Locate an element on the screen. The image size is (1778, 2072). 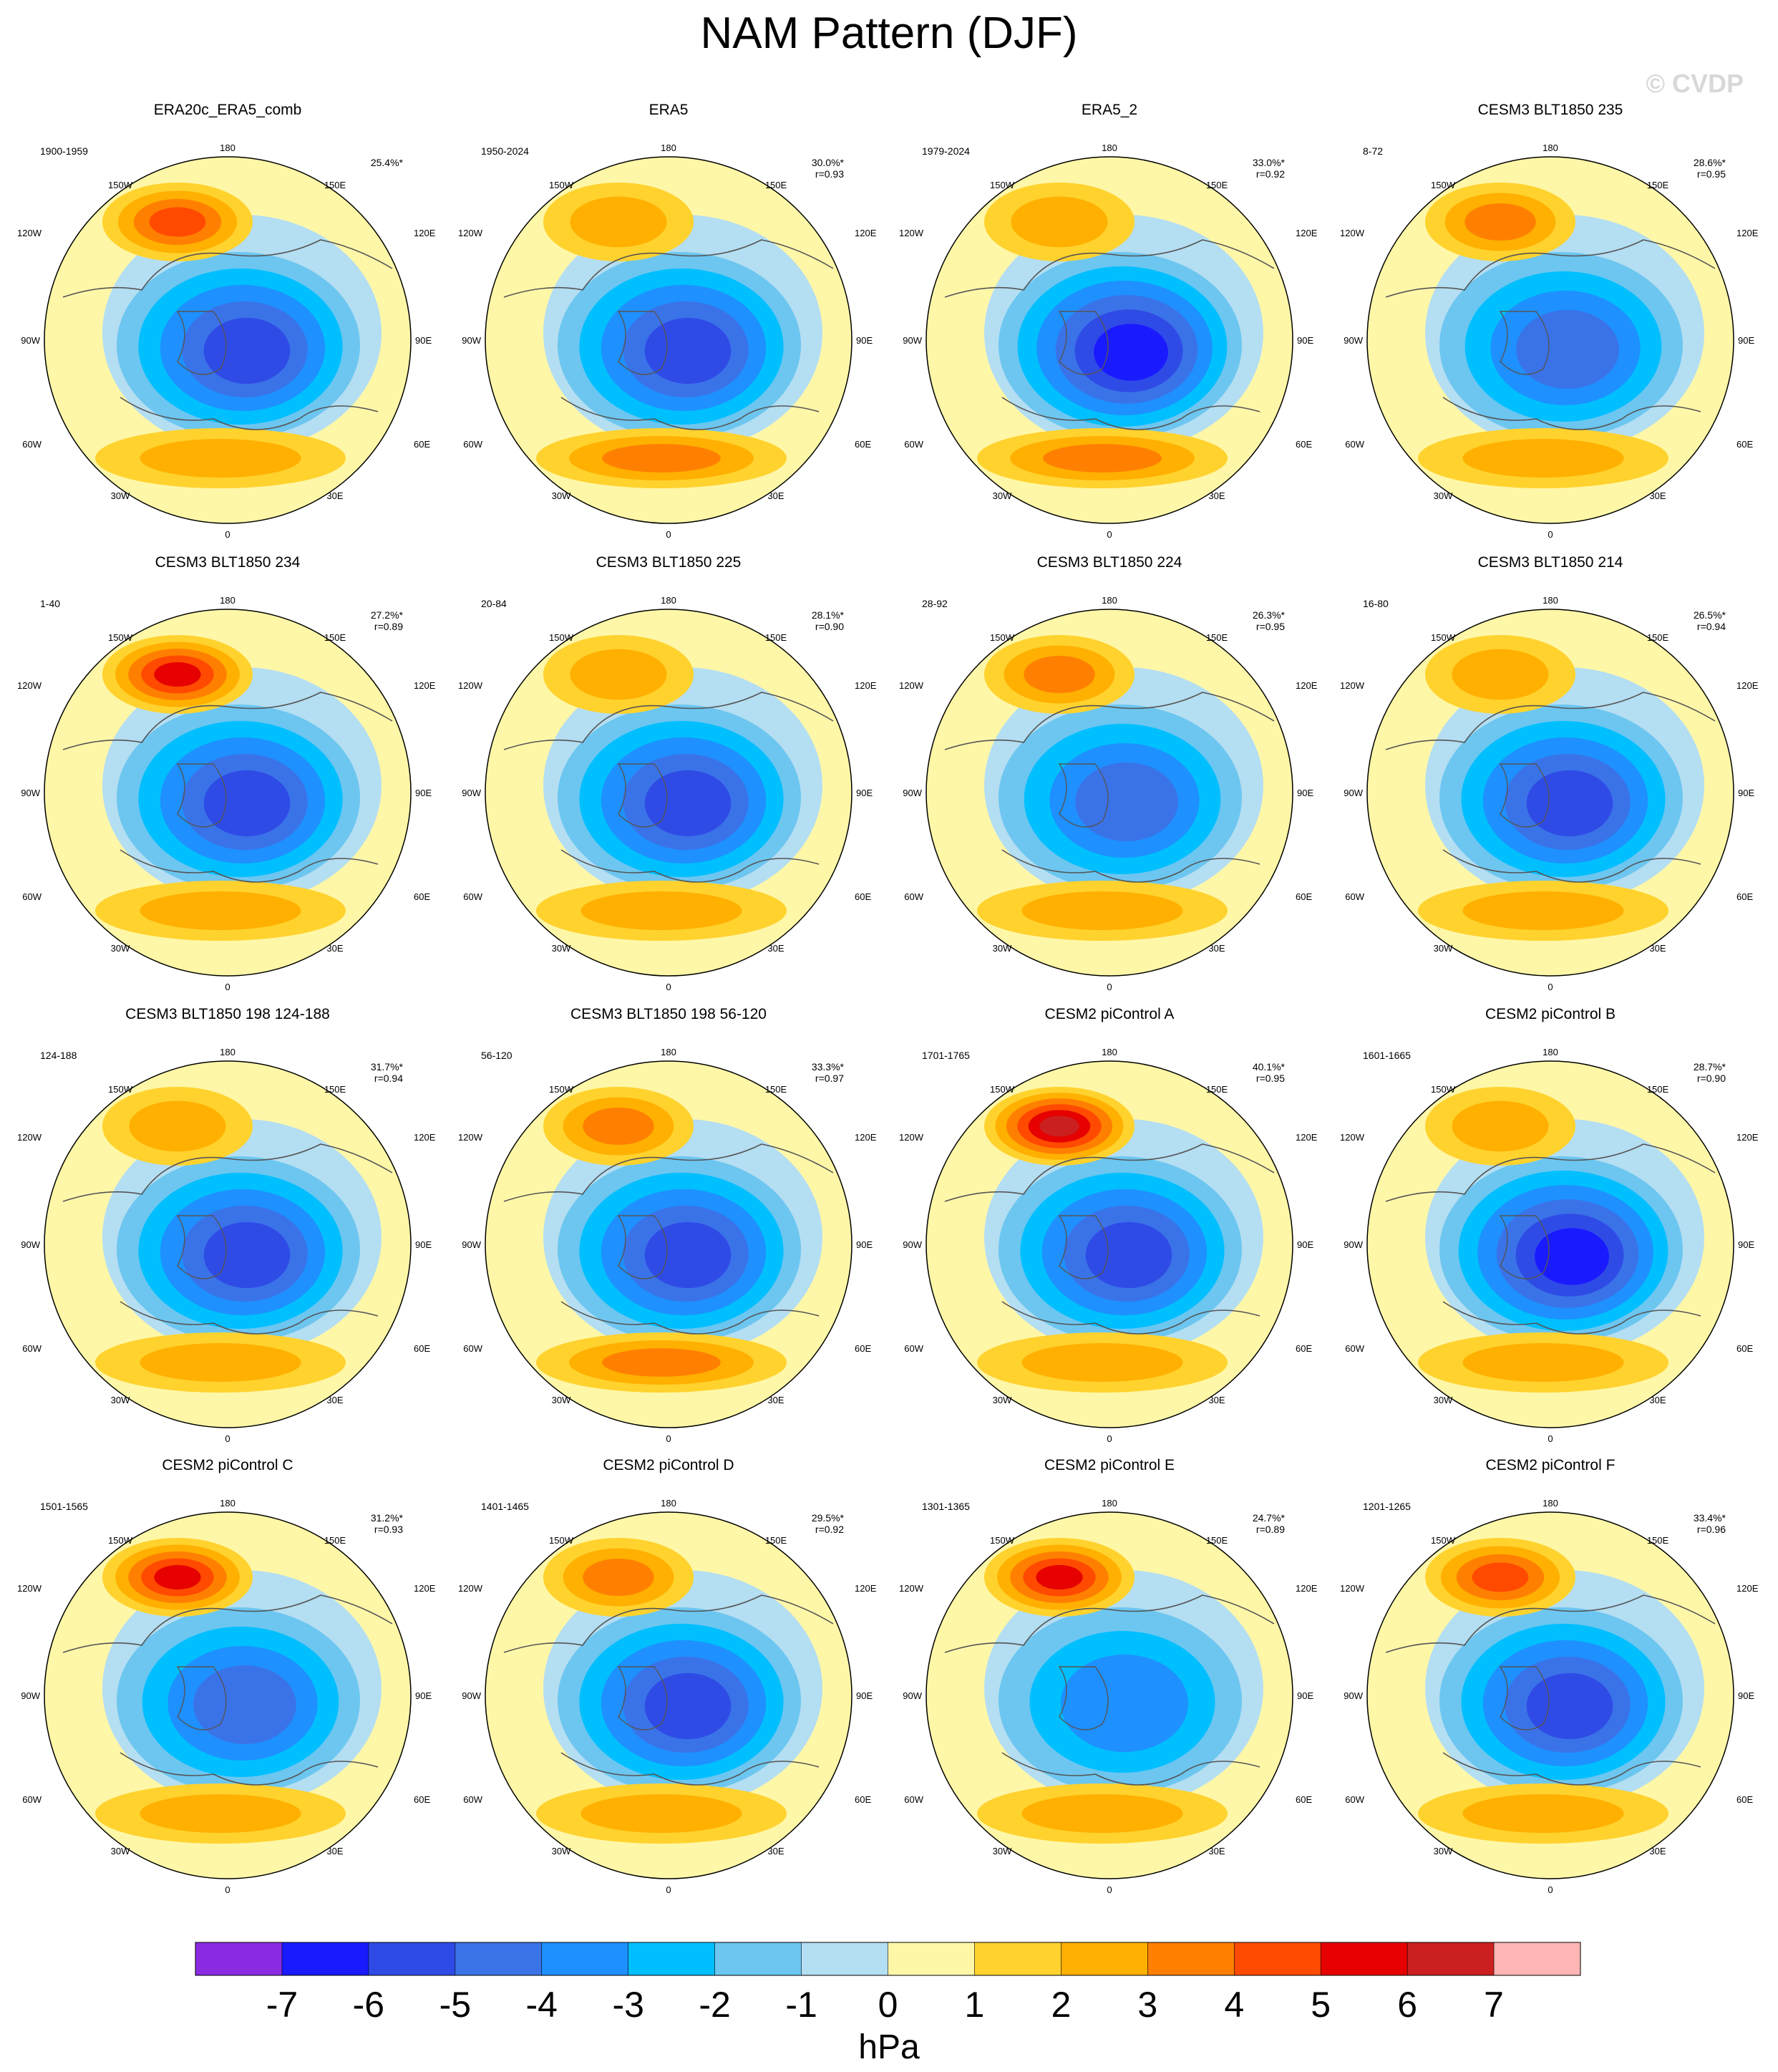
panel-title: CESM2 piControl C is located at coordinates (227, 1465).